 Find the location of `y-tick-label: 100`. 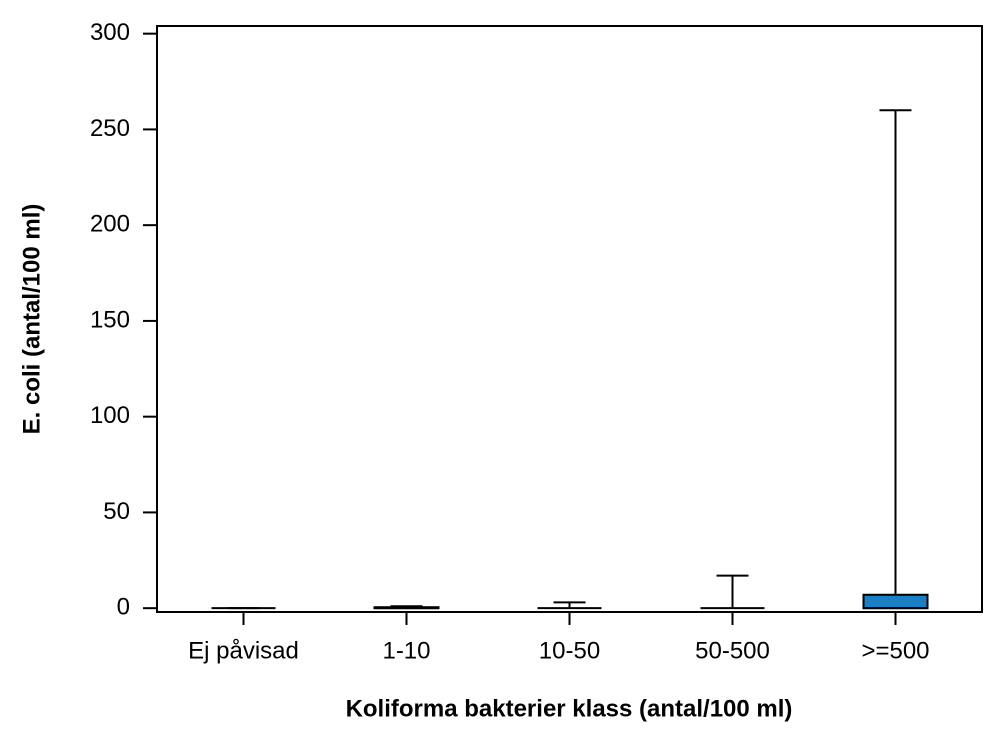

y-tick-label: 100 is located at coordinates (110, 415).